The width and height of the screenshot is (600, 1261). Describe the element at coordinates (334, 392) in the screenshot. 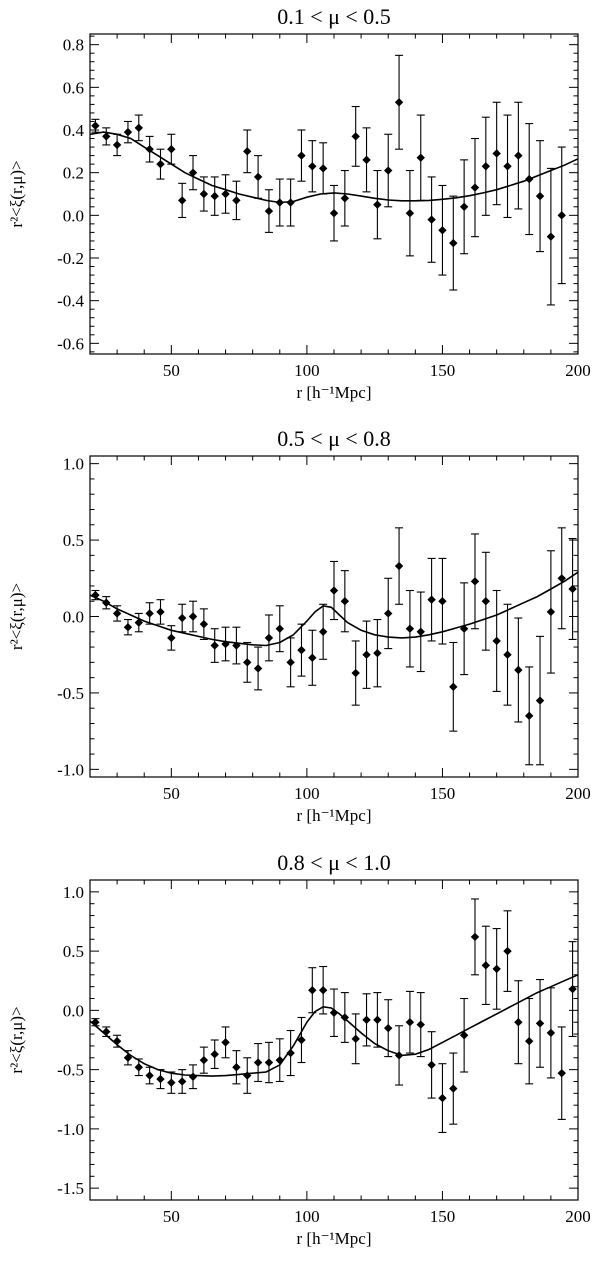

I see `x-axis-label: r [h⁻¹Mpc]` at that location.